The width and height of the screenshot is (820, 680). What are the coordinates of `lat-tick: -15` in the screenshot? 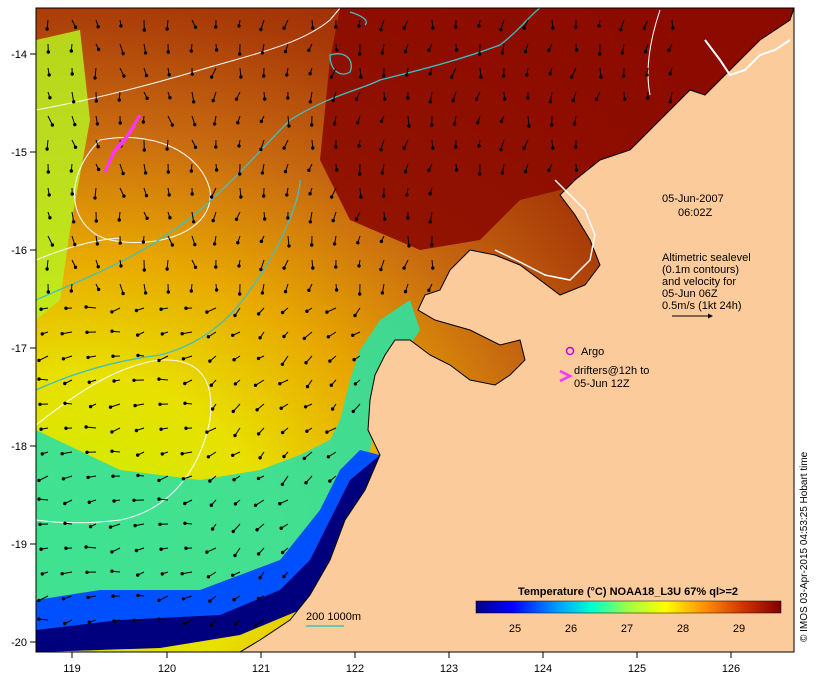 It's located at (19, 153).